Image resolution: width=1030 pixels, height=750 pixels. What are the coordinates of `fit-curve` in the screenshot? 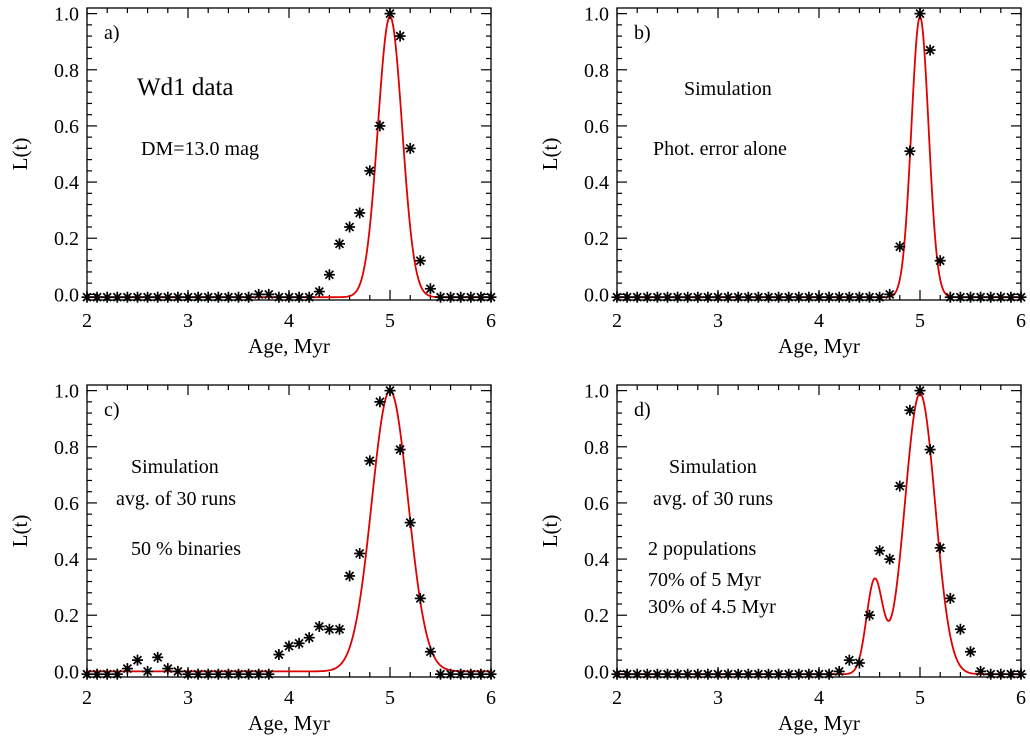 It's located at (289, 531).